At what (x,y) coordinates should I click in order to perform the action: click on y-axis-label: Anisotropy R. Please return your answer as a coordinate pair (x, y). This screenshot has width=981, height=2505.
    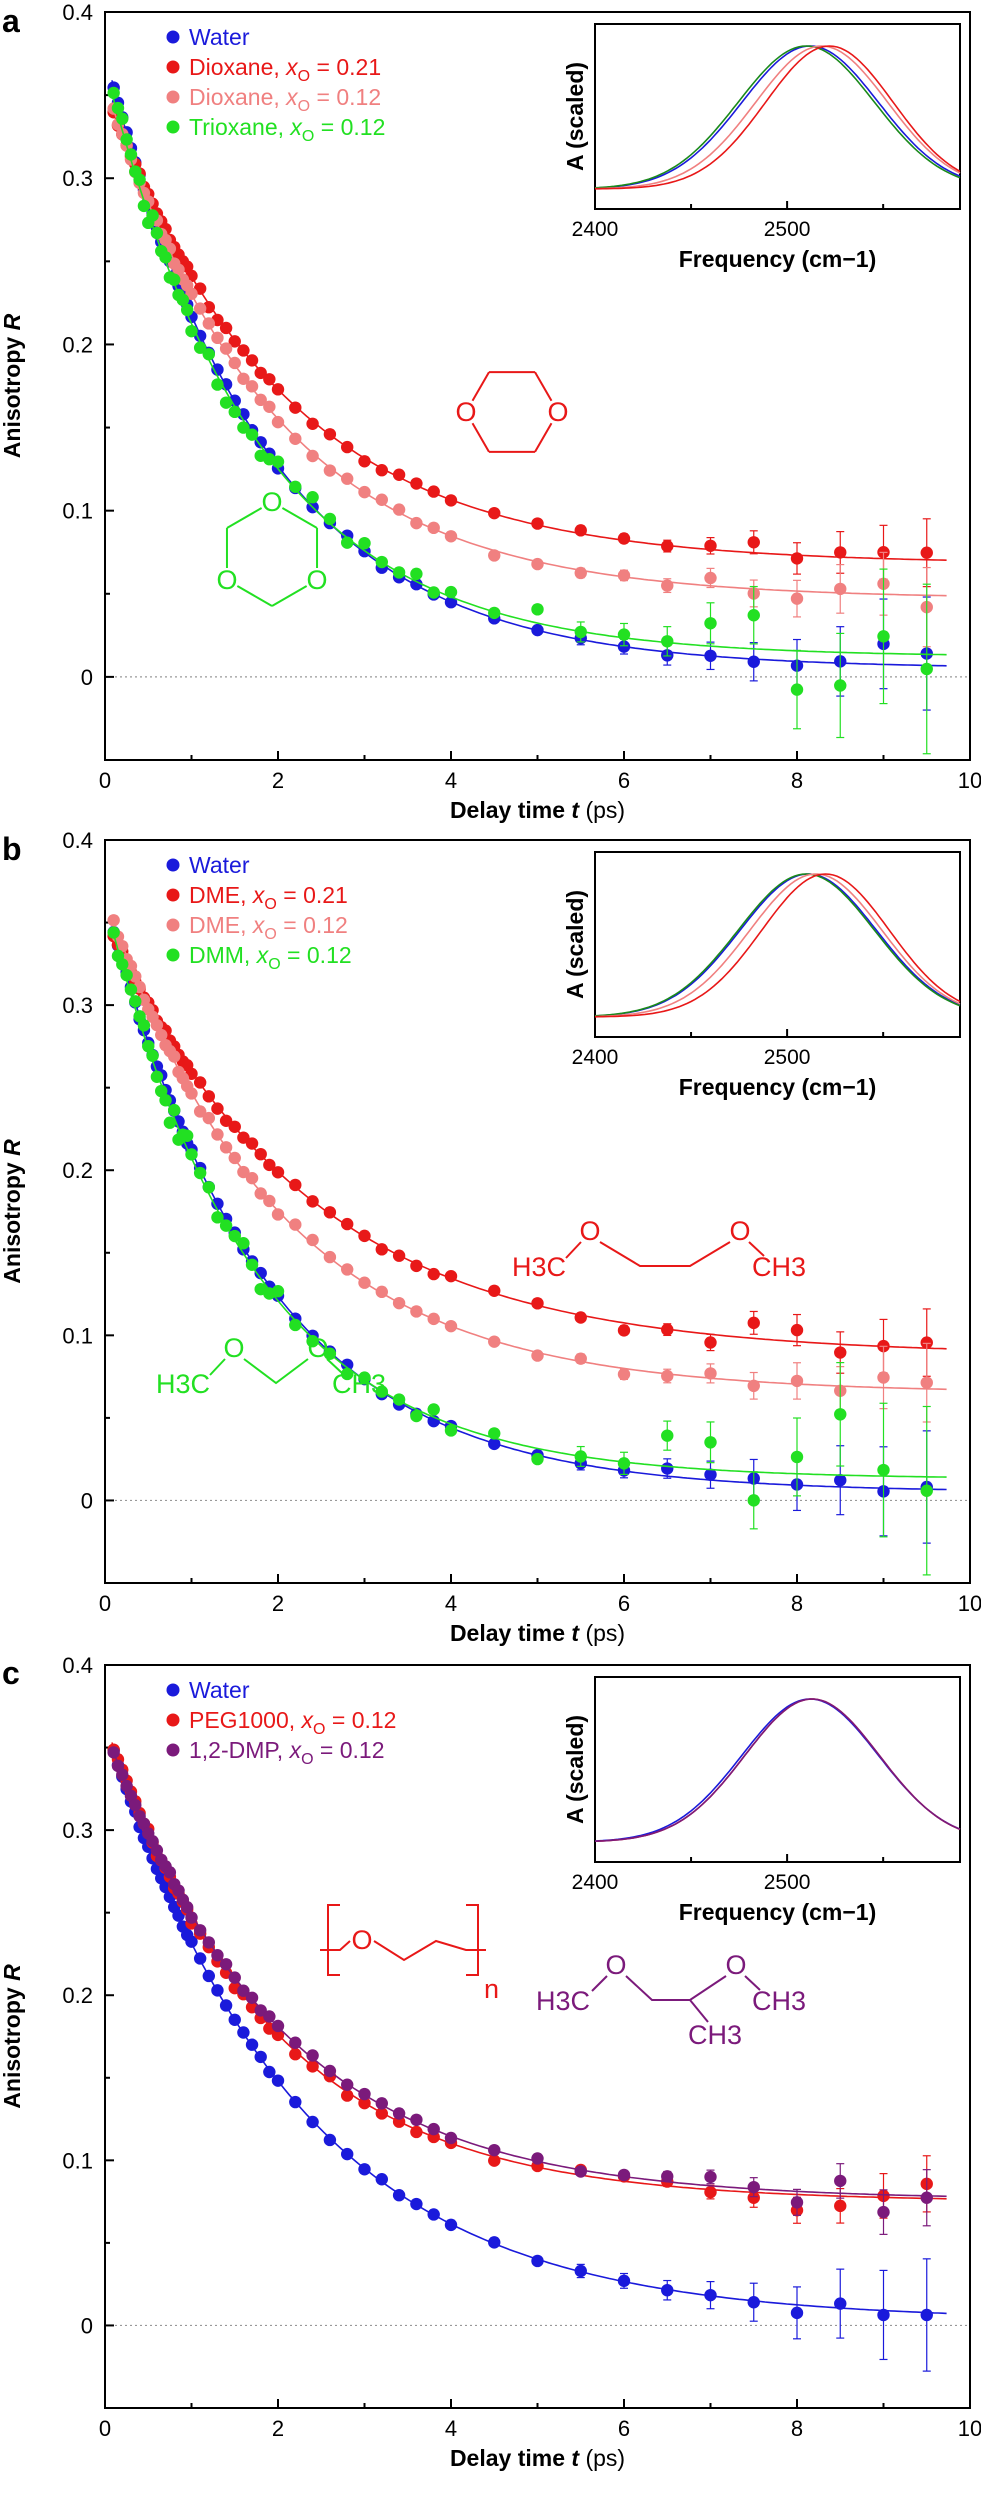
    Looking at the image, I should click on (12, 1211).